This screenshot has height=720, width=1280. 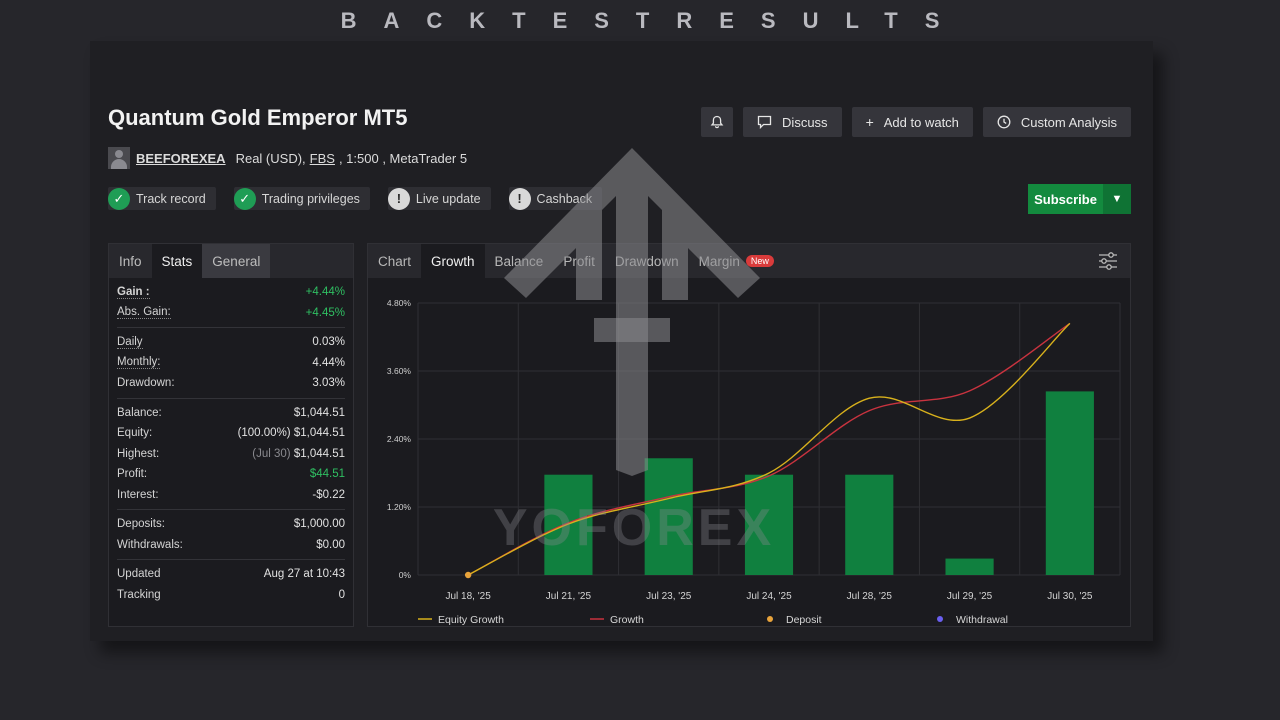 What do you see at coordinates (171, 198) in the screenshot?
I see `badge-label: Track record` at bounding box center [171, 198].